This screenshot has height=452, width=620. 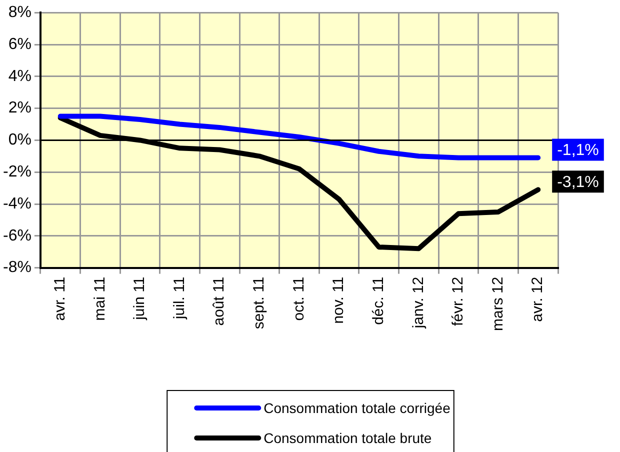 I want to click on x-tick-label: juin 11, so click(x=139, y=298).